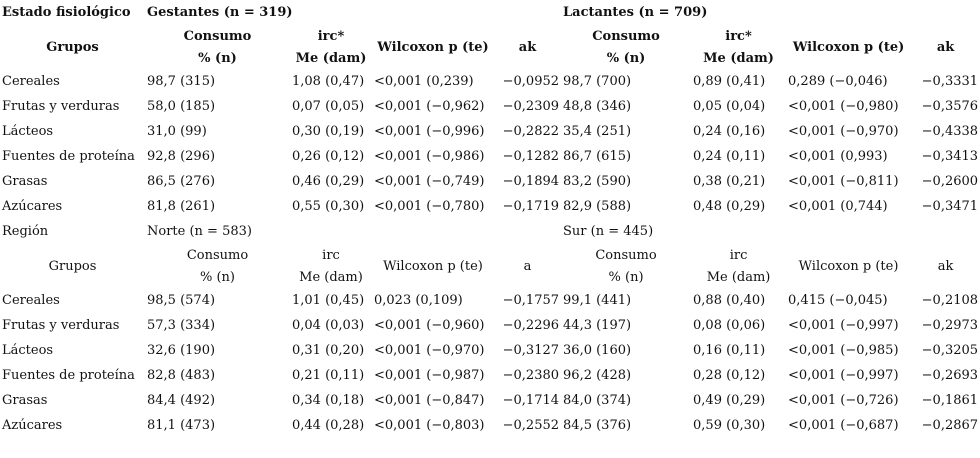 The image size is (980, 458). I want to click on wilcoxon-value: <0,001 (−0,986), so click(429, 156).